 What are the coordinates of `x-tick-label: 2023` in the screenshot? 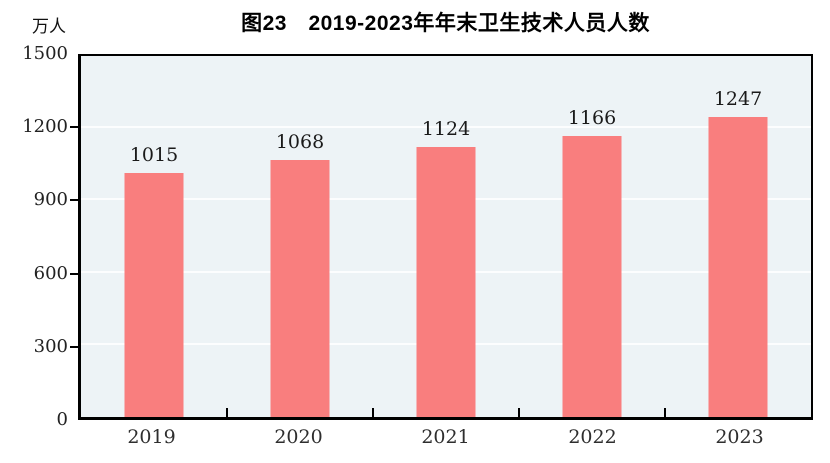 It's located at (739, 437).